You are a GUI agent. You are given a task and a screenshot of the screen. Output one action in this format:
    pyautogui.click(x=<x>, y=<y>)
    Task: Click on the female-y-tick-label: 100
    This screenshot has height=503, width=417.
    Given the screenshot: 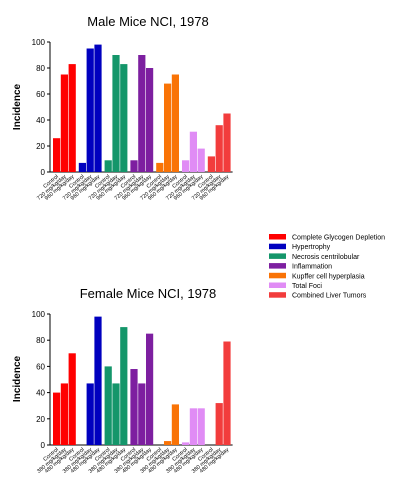 What is the action you would take?
    pyautogui.click(x=39, y=314)
    